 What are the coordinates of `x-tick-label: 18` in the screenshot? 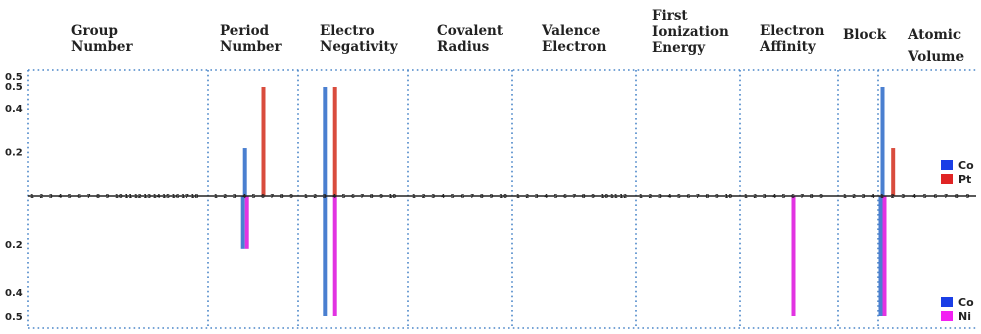 It's located at (195, 197).